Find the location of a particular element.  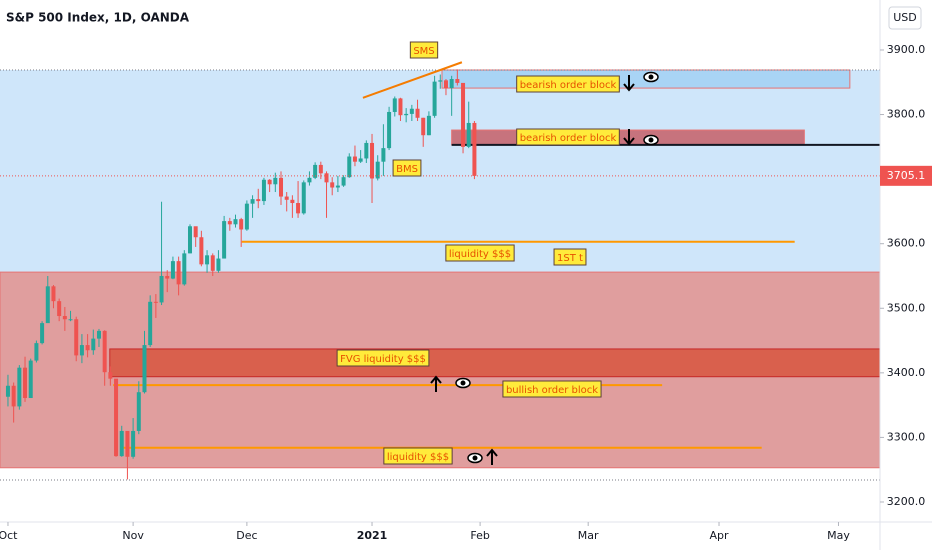

y-tick-label: 3500.0 is located at coordinates (906, 307).